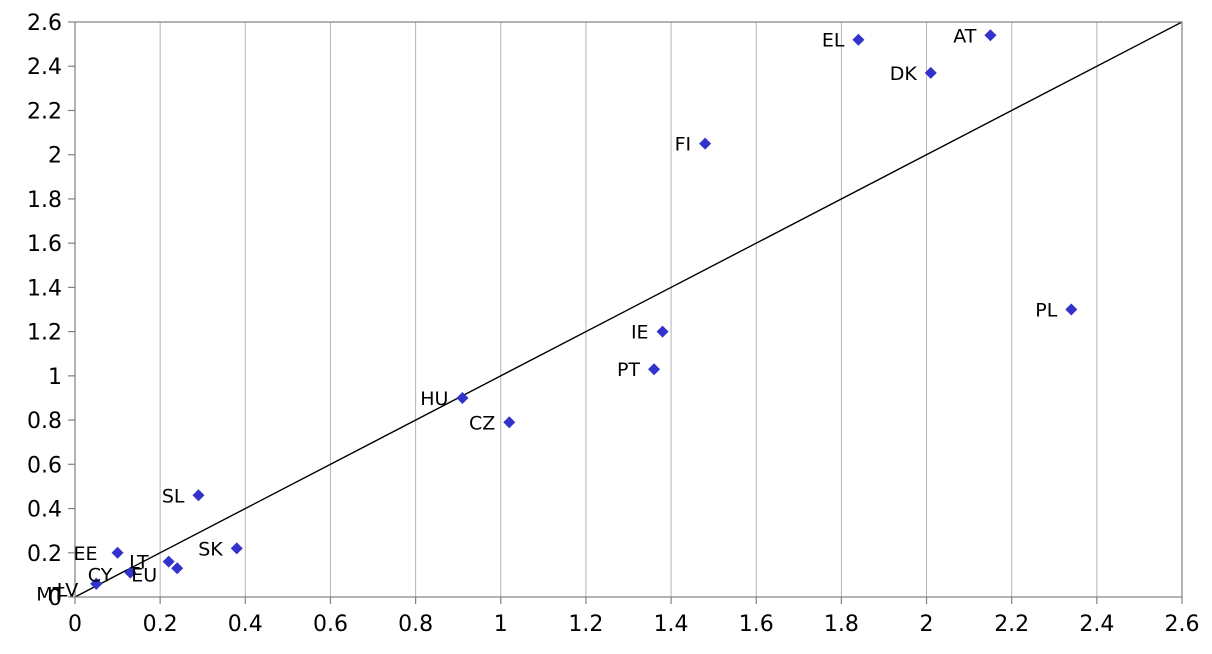 This screenshot has width=1212, height=654. I want to click on point-label-lv: LV, so click(68, 591).